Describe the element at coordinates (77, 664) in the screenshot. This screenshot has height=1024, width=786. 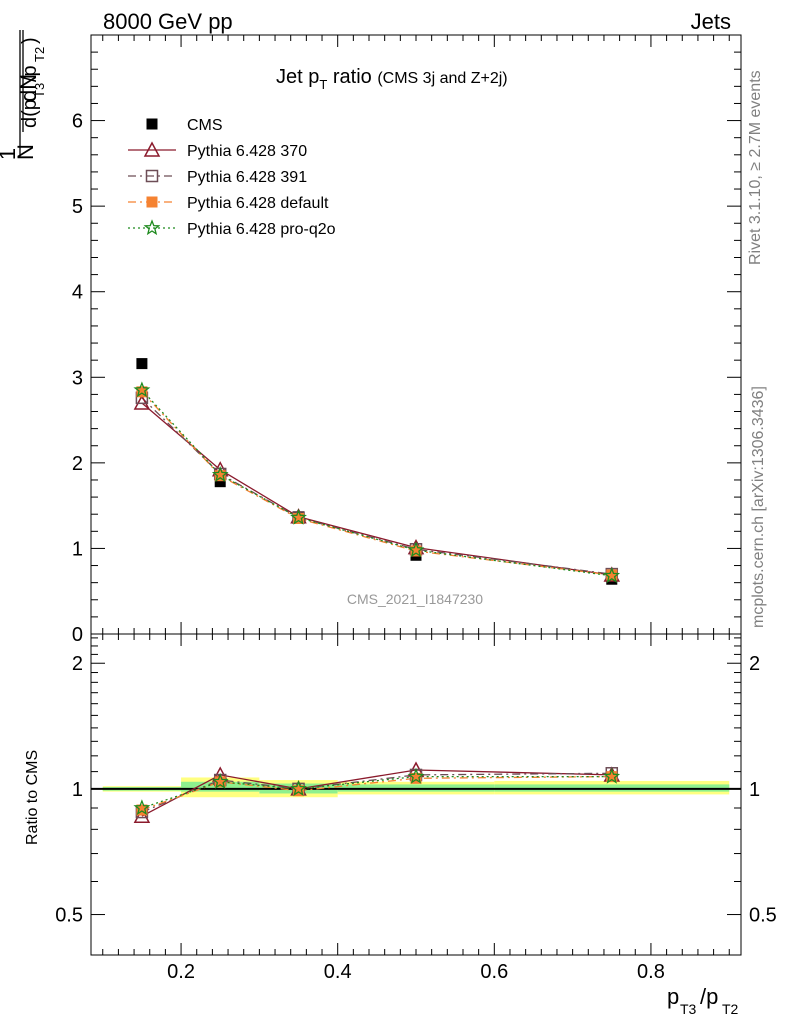
I see `ratio-y-tick-label: 2` at that location.